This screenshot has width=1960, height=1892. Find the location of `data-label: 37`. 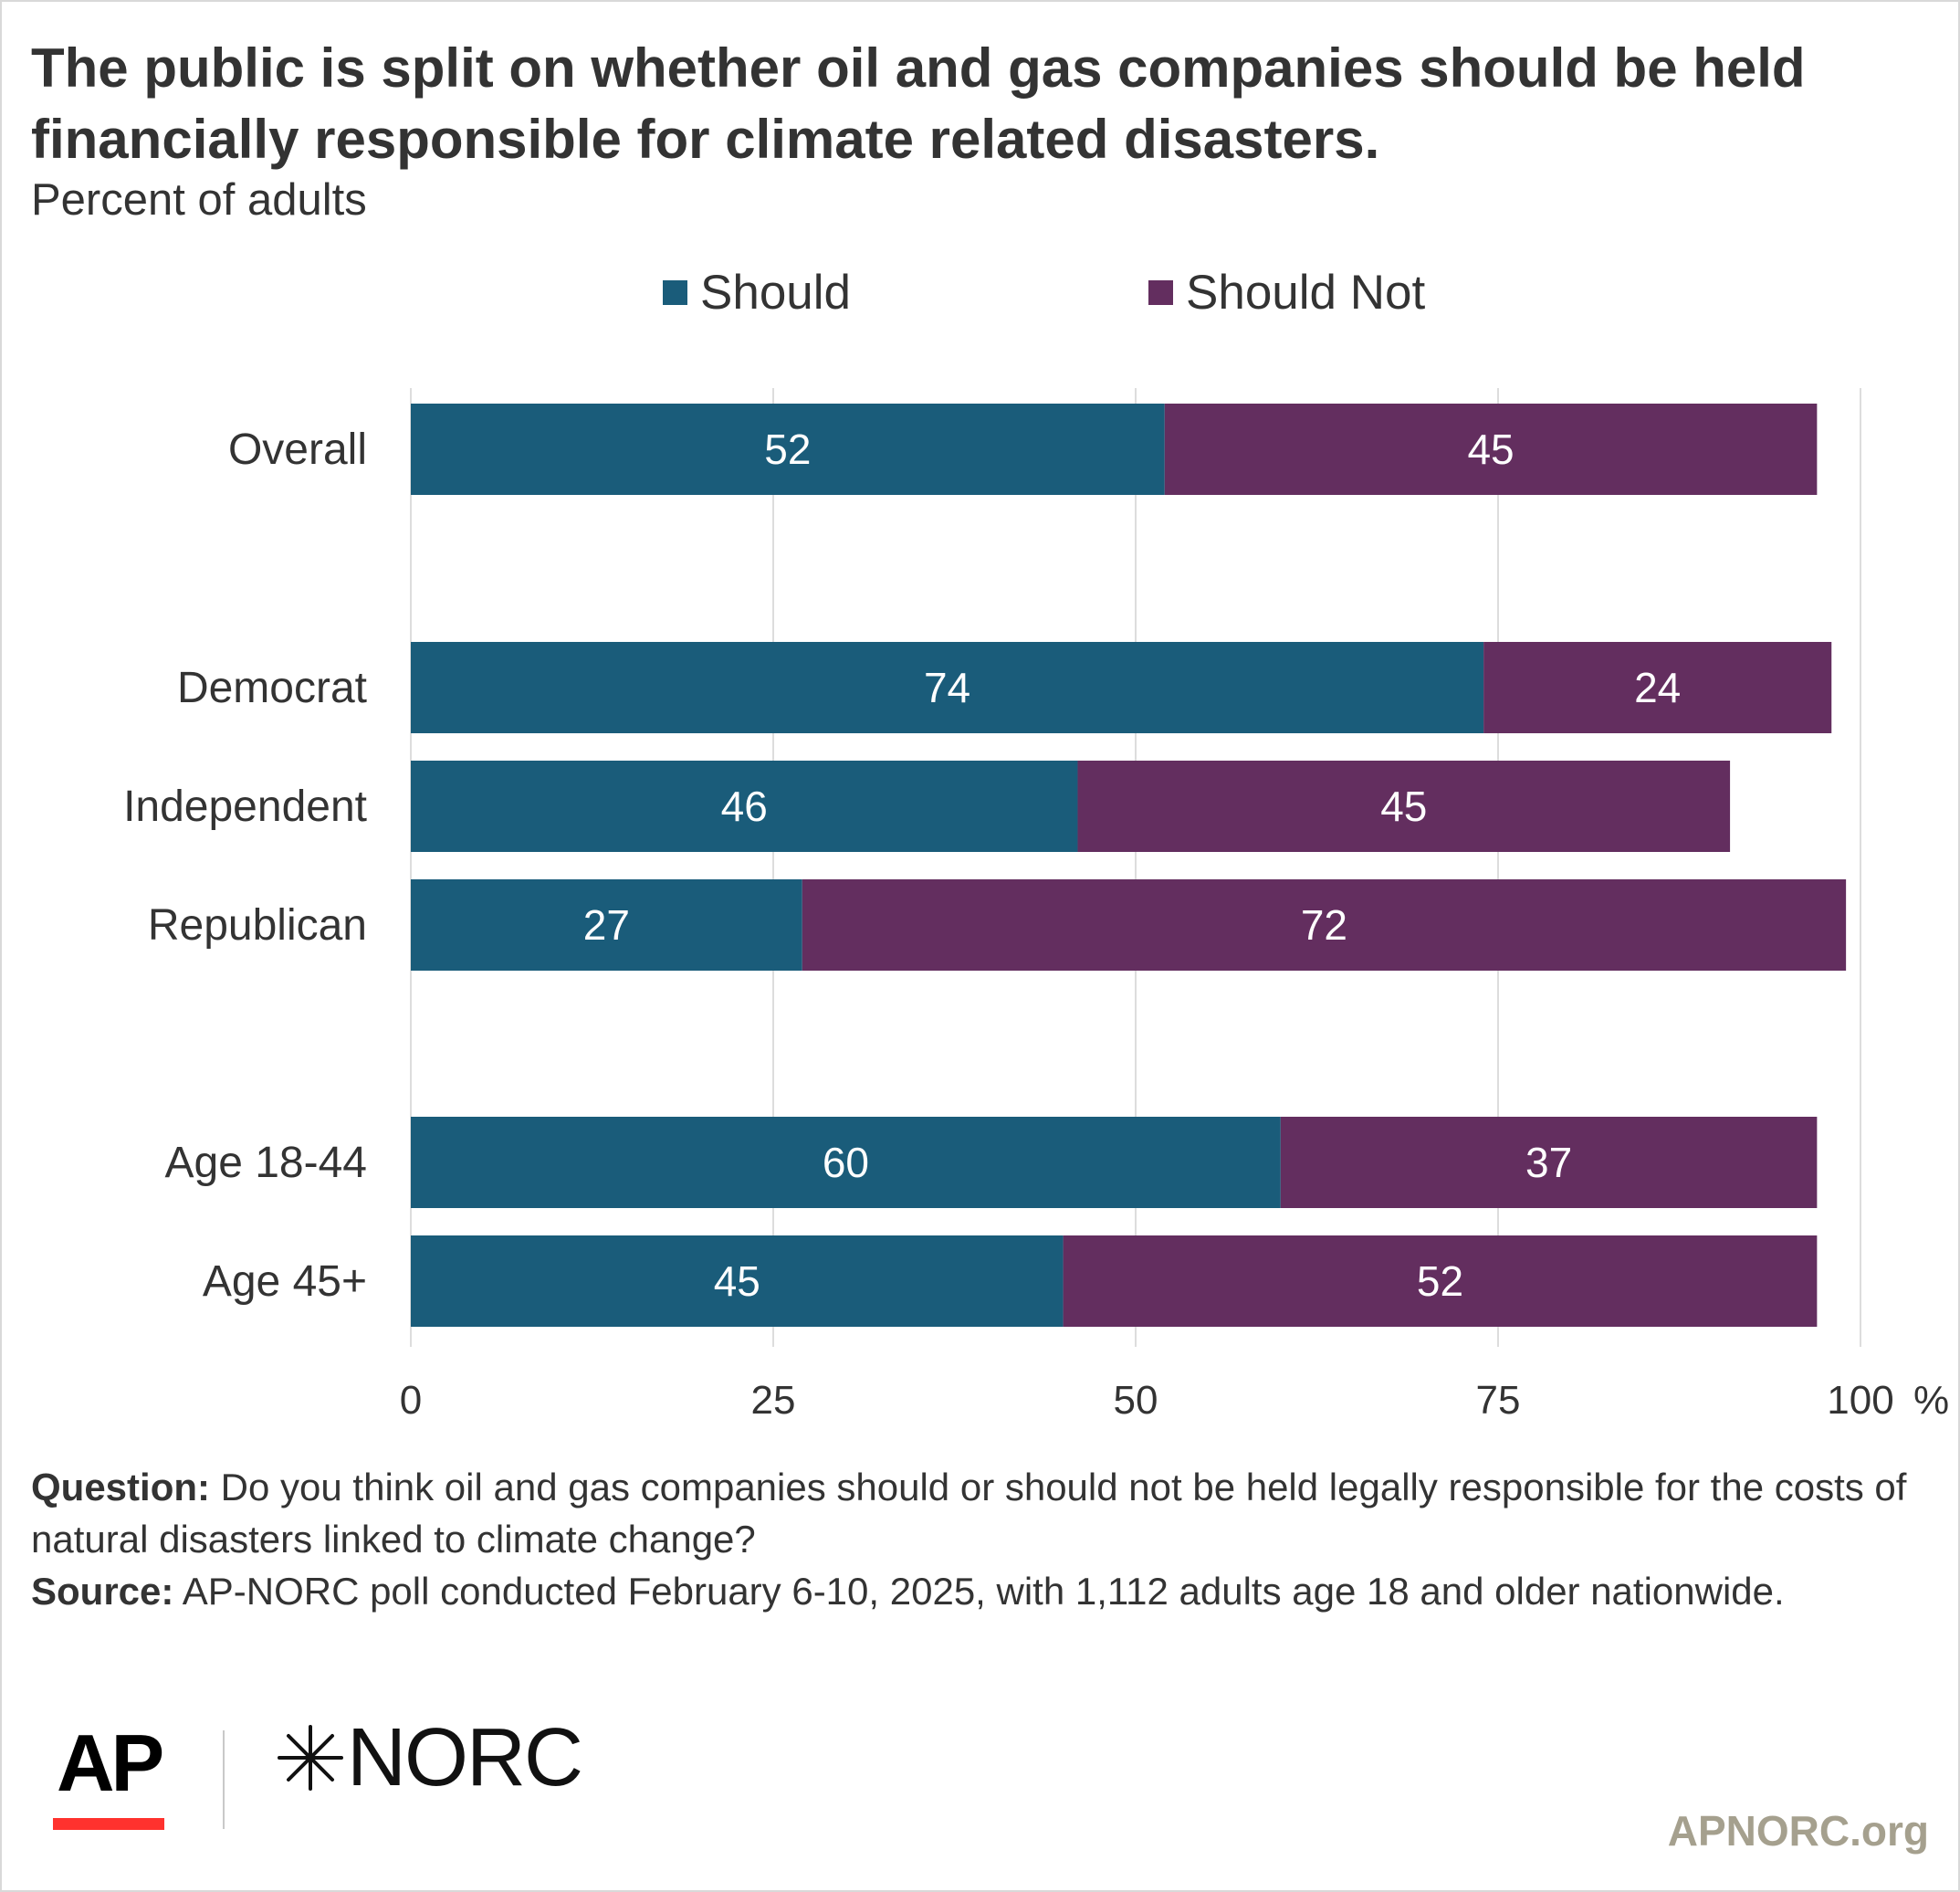

data-label: 37 is located at coordinates (1548, 1162).